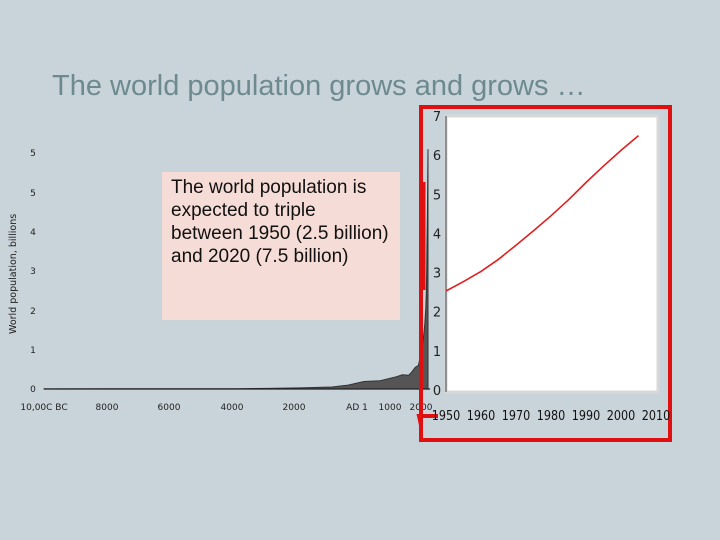 This screenshot has height=540, width=720. What do you see at coordinates (33, 390) in the screenshot?
I see `y-tick-label: 0` at bounding box center [33, 390].